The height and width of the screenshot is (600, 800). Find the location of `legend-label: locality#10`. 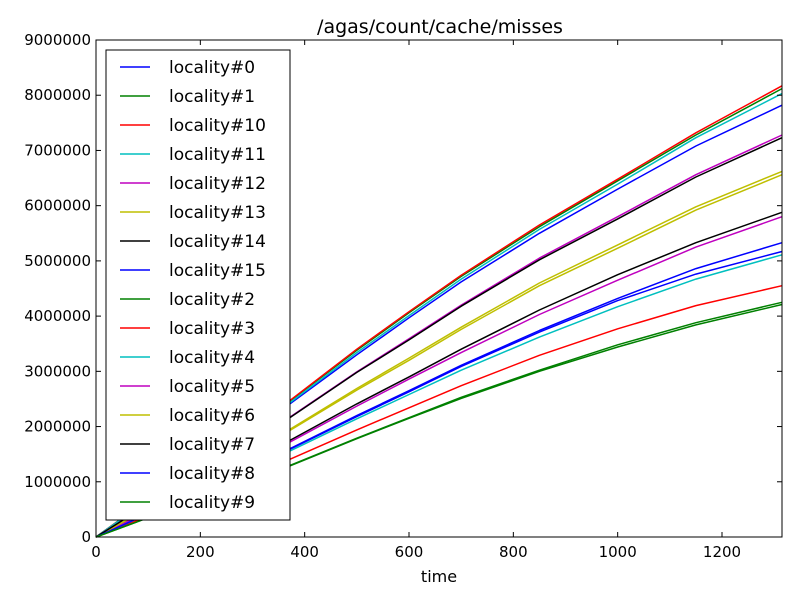

legend-label: locality#10 is located at coordinates (217, 126).